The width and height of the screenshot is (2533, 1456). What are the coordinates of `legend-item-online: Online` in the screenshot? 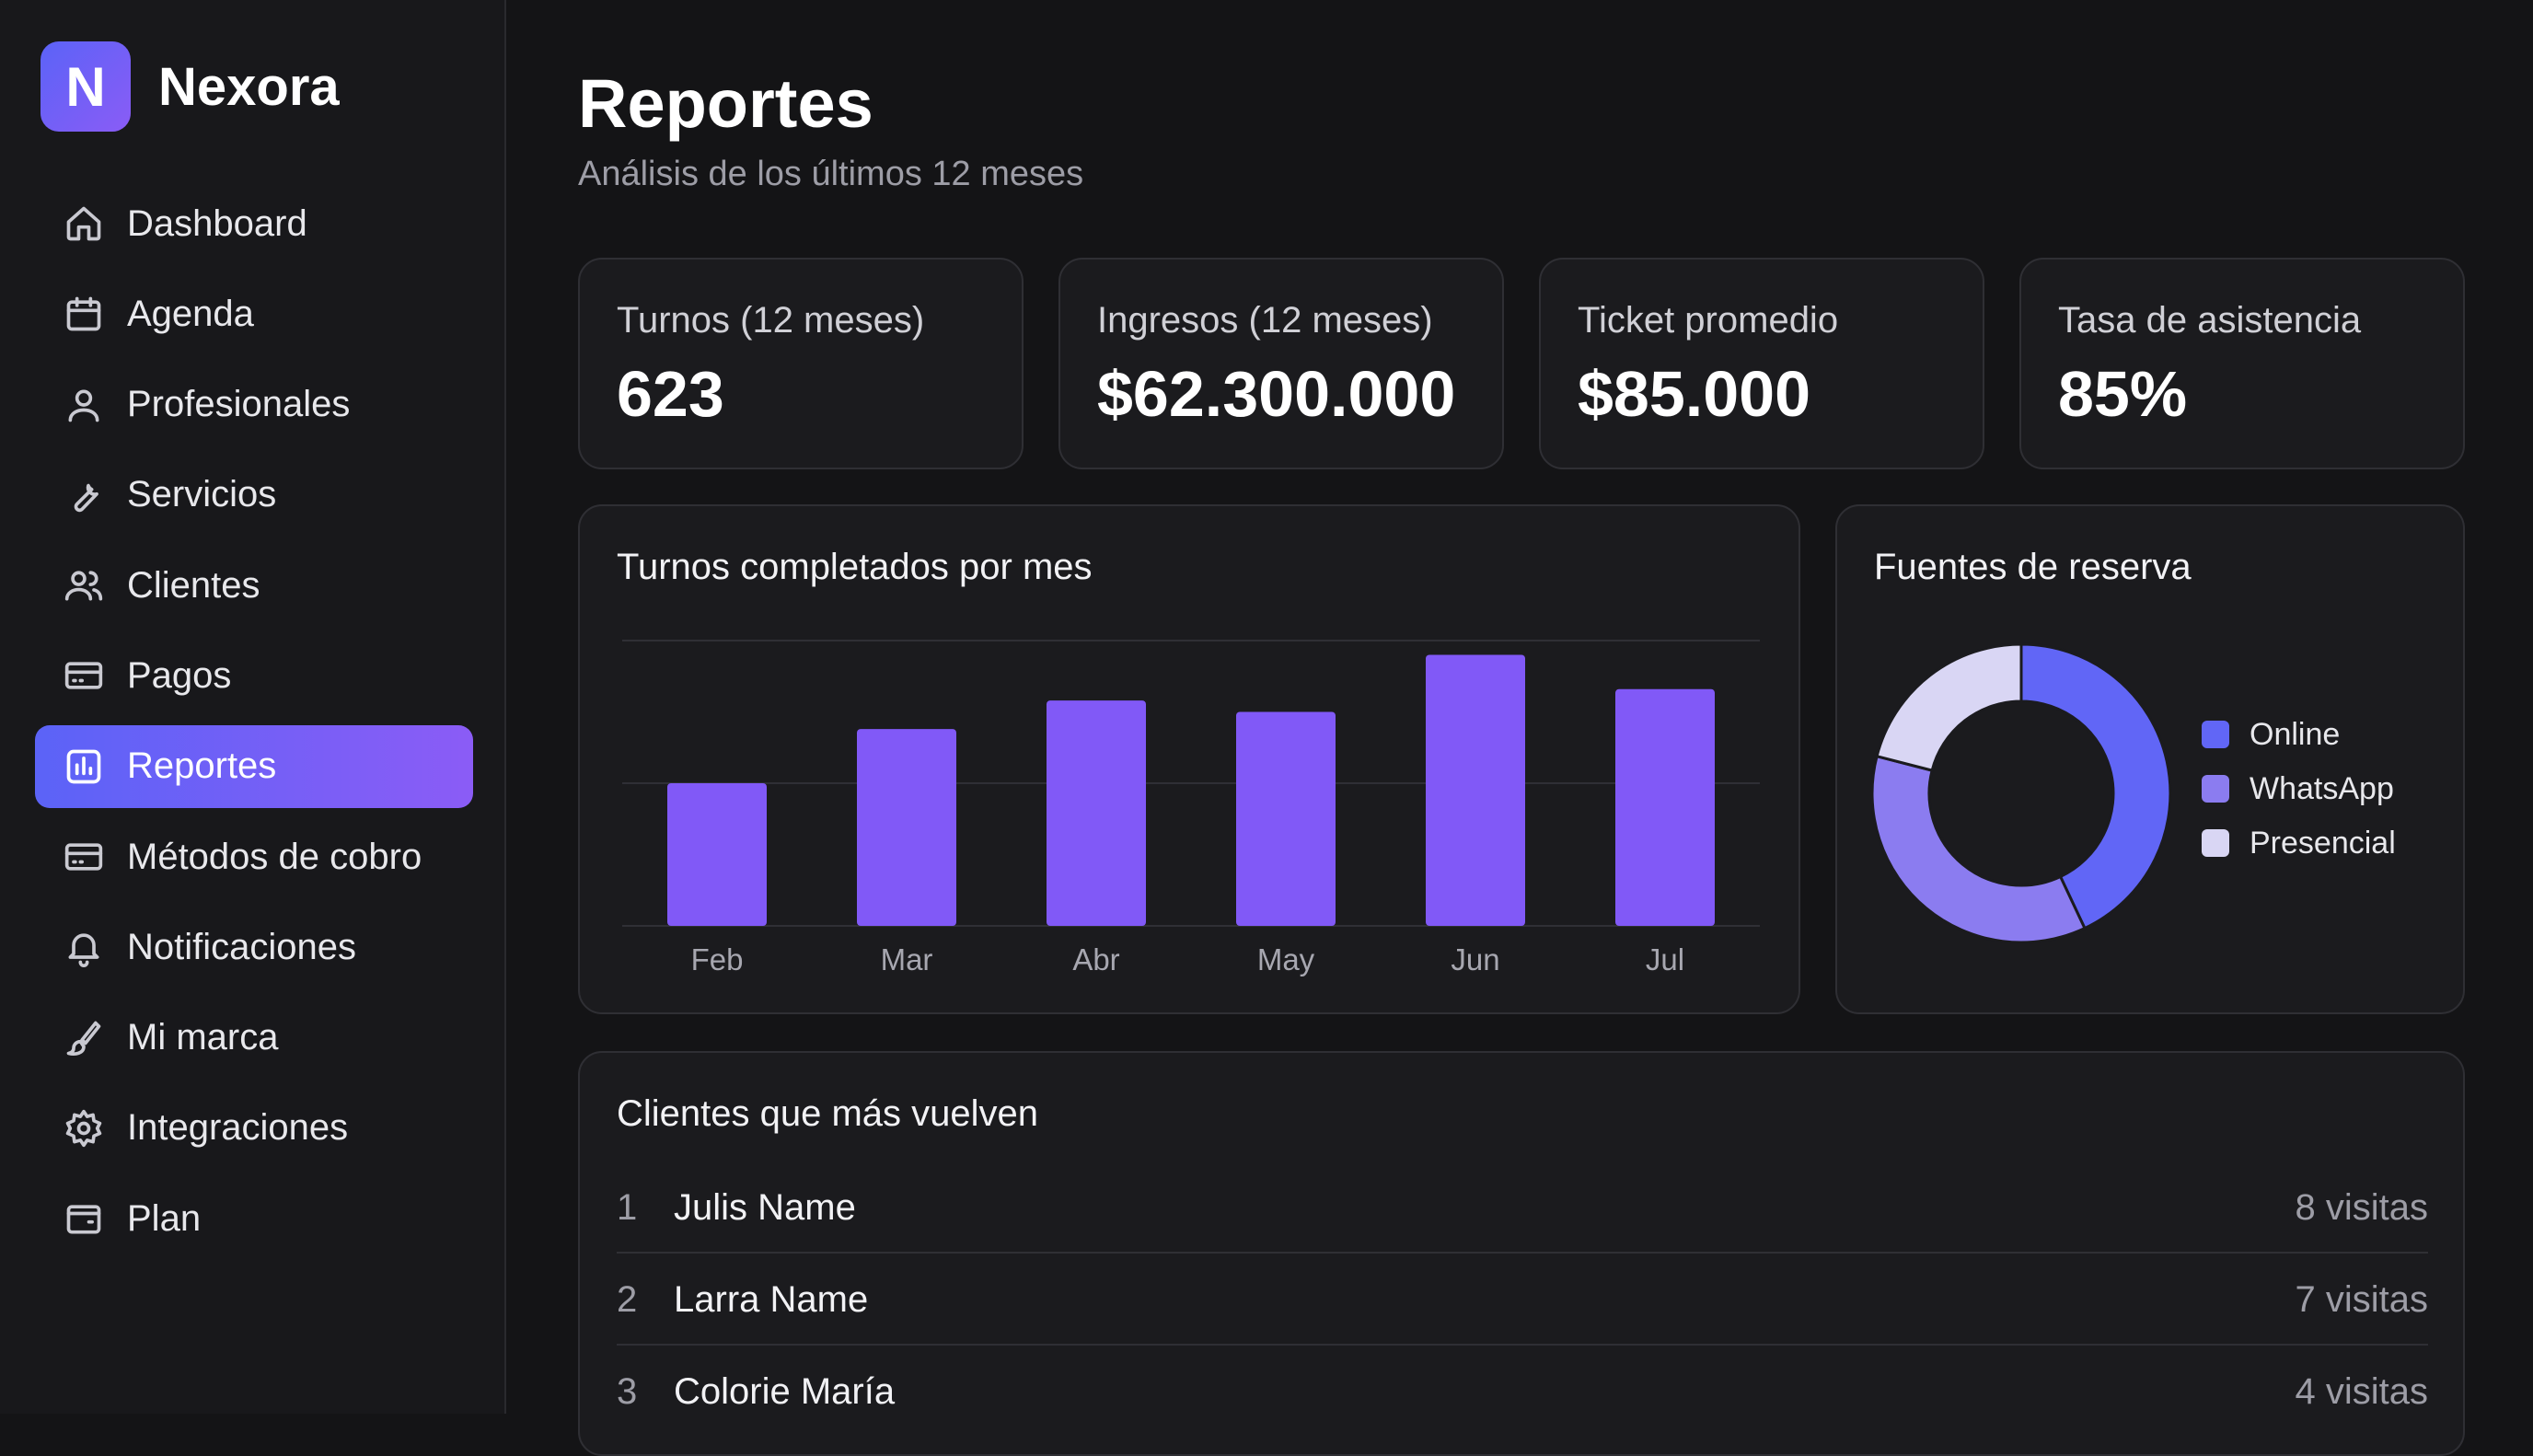 It's located at (2299, 734).